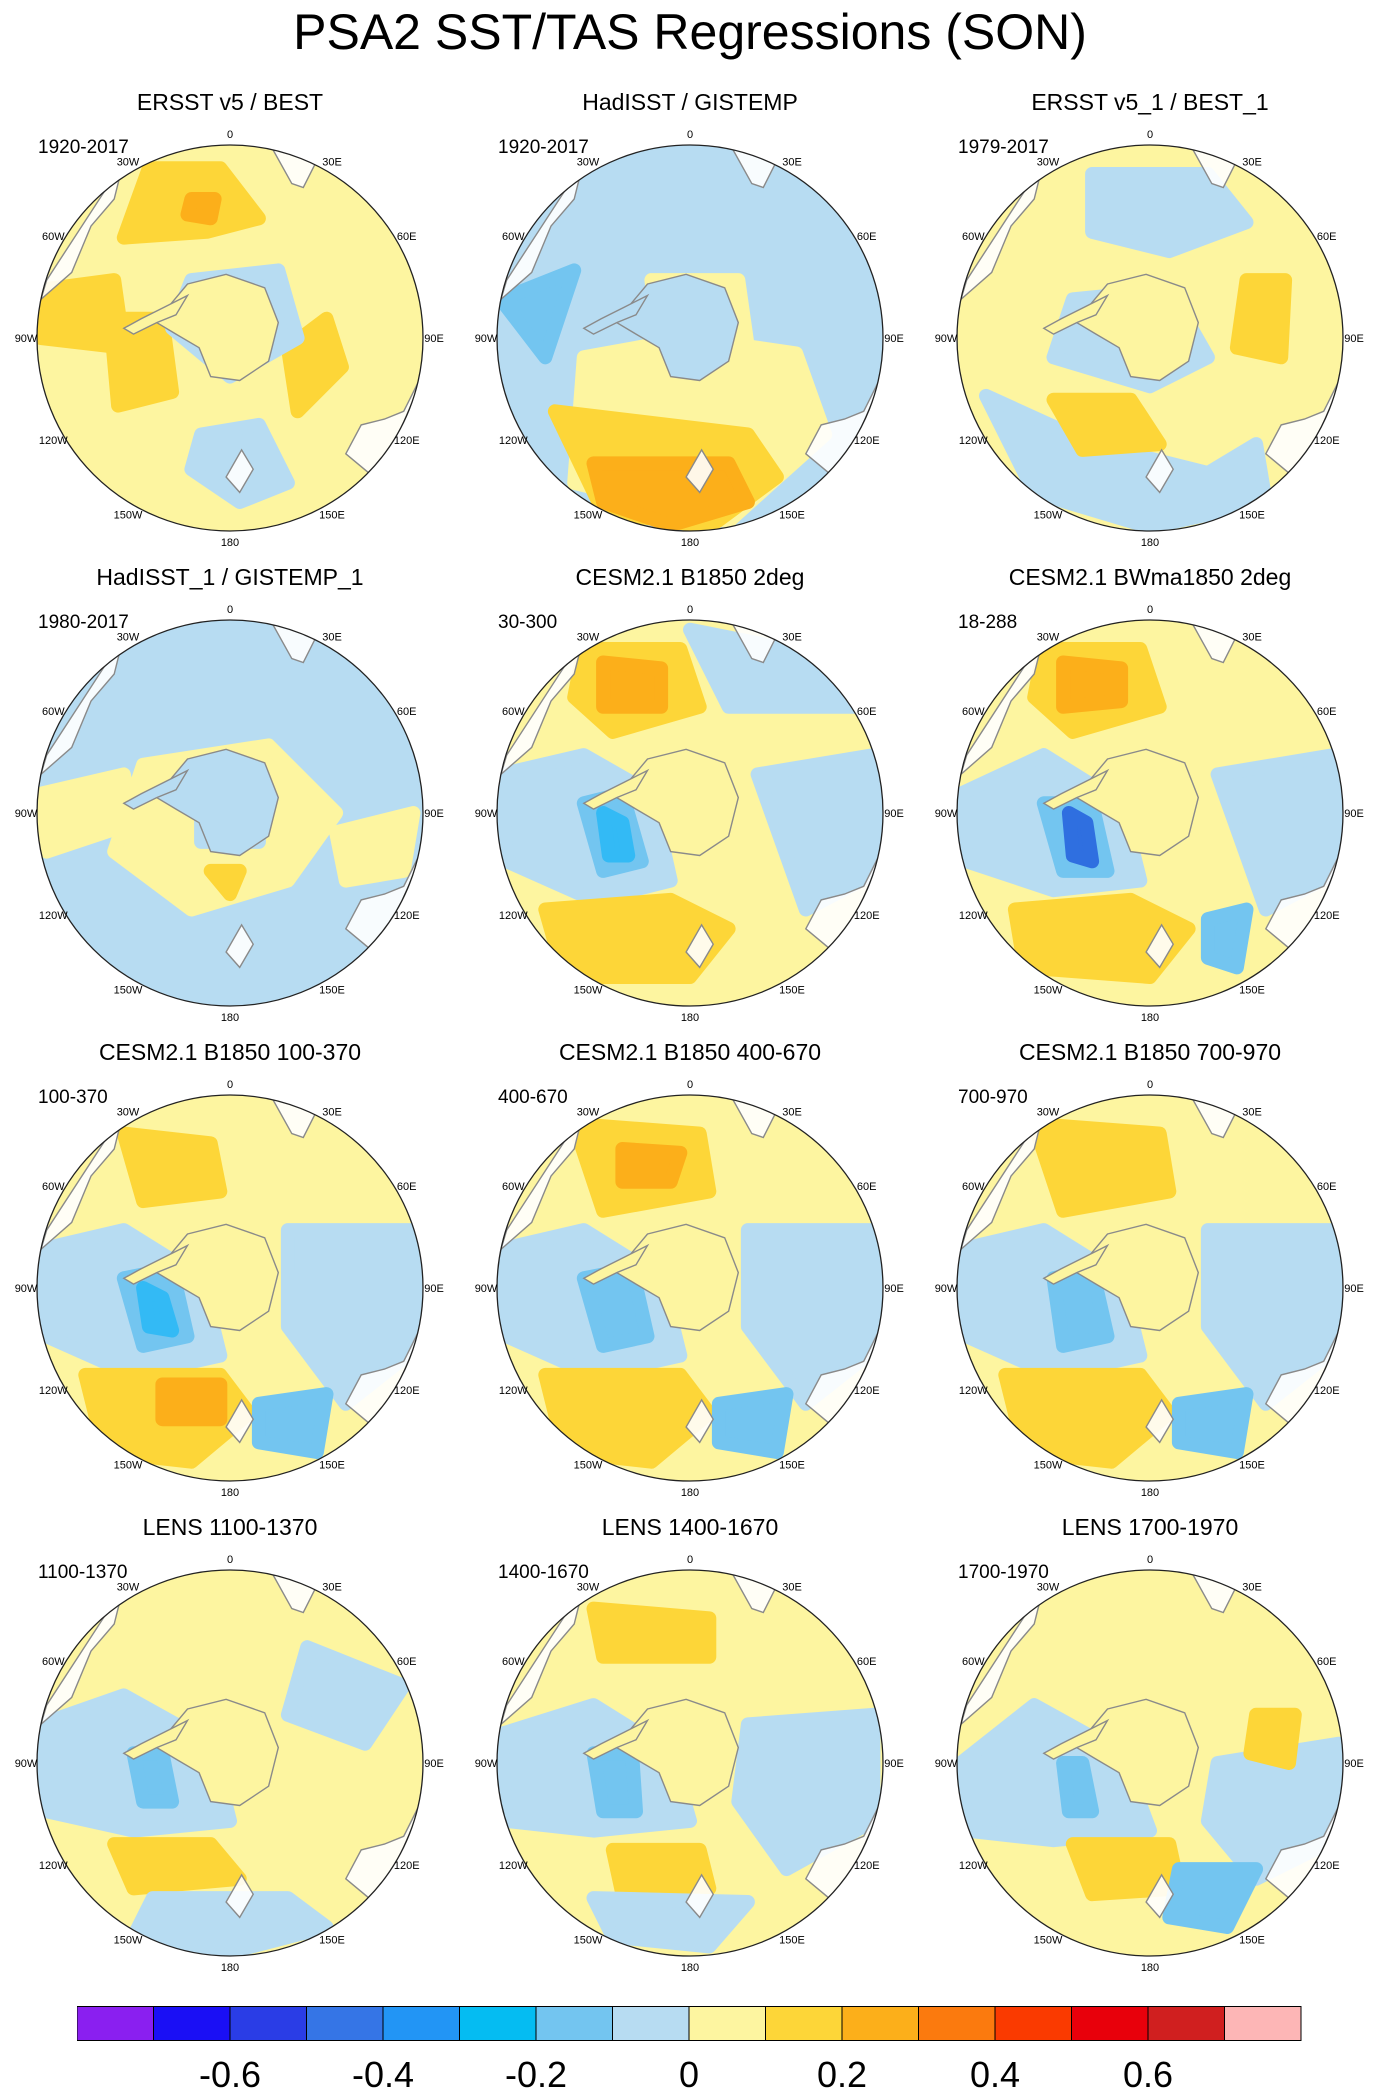 The image size is (1380, 2096). I want to click on panel-period: 1400-1670, so click(543, 1572).